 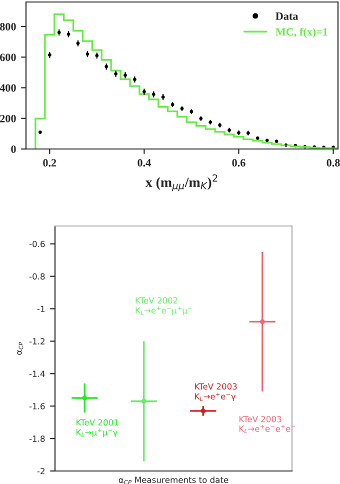 I want to click on y-tick-label: -1.6, so click(x=37, y=406).